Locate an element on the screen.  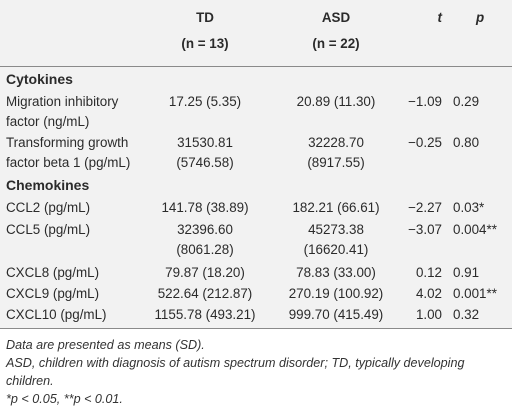
td-value: 522.64 (212.87) is located at coordinates (205, 293).